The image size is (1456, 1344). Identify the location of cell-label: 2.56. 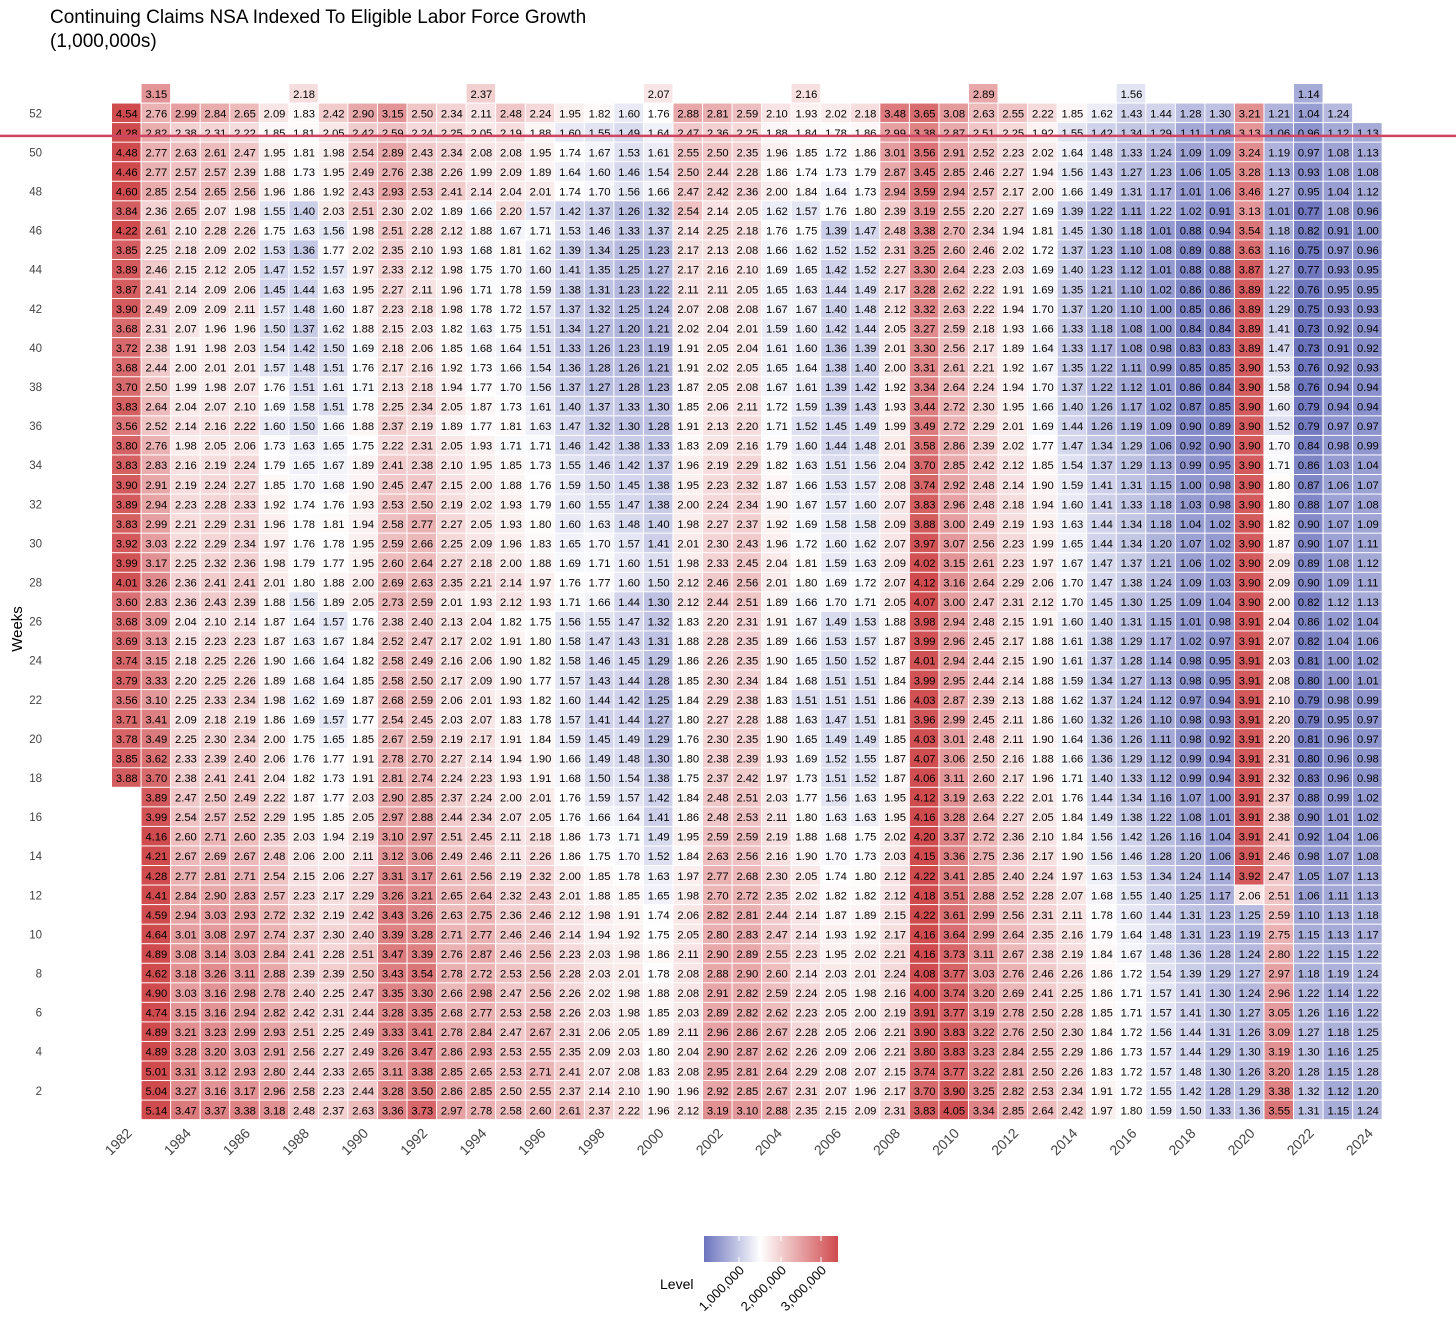
(245, 193).